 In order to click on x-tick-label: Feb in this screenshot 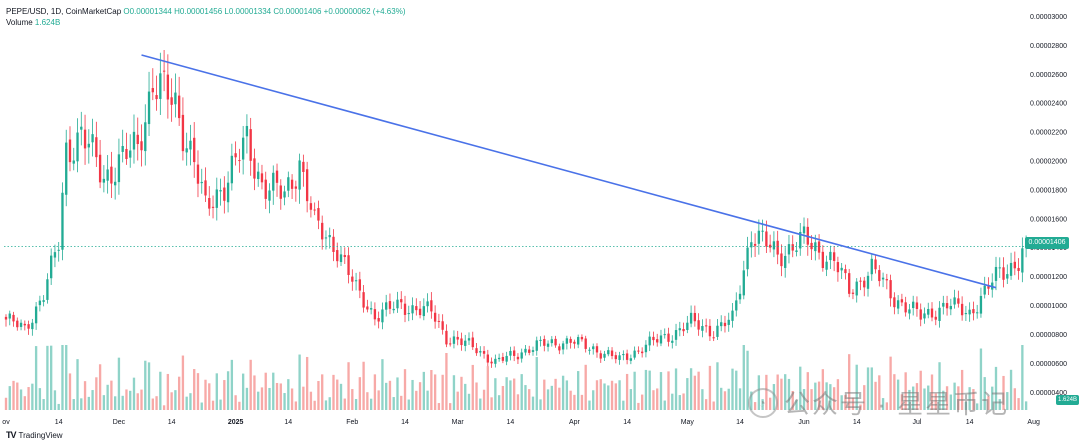, I will do `click(352, 422)`.